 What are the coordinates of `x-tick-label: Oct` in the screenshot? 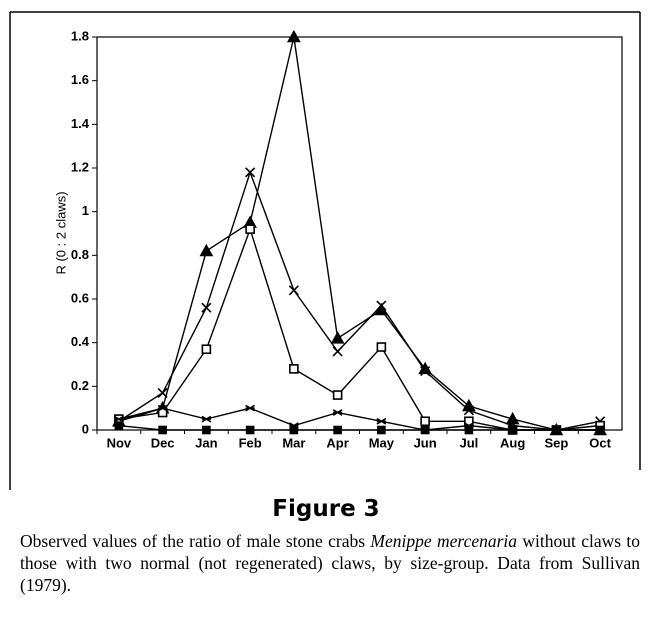 It's located at (600, 442).